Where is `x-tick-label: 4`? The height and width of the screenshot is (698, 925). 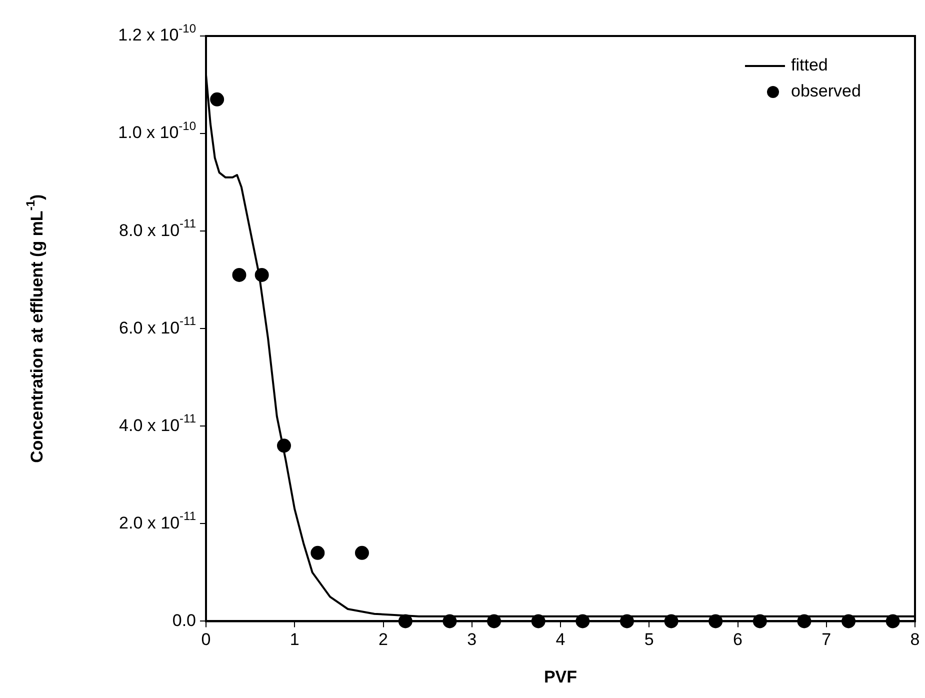
x-tick-label: 4 is located at coordinates (561, 640).